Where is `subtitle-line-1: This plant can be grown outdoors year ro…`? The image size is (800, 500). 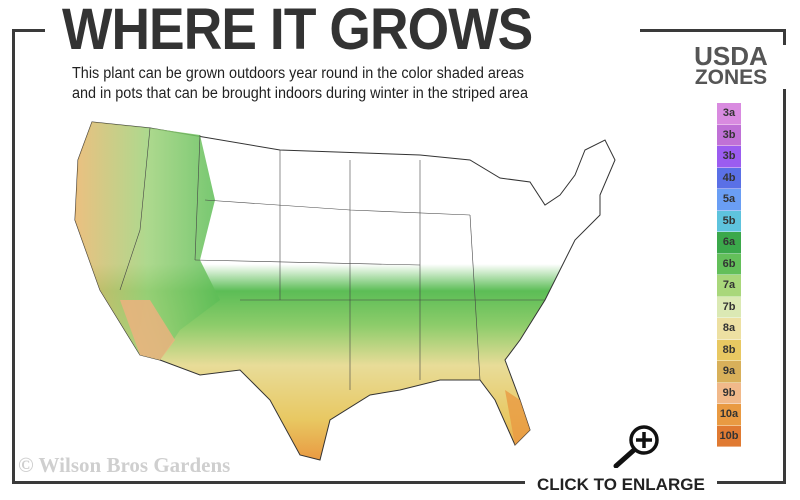 subtitle-line-1: This plant can be grown outdoors year ro… is located at coordinates (298, 73).